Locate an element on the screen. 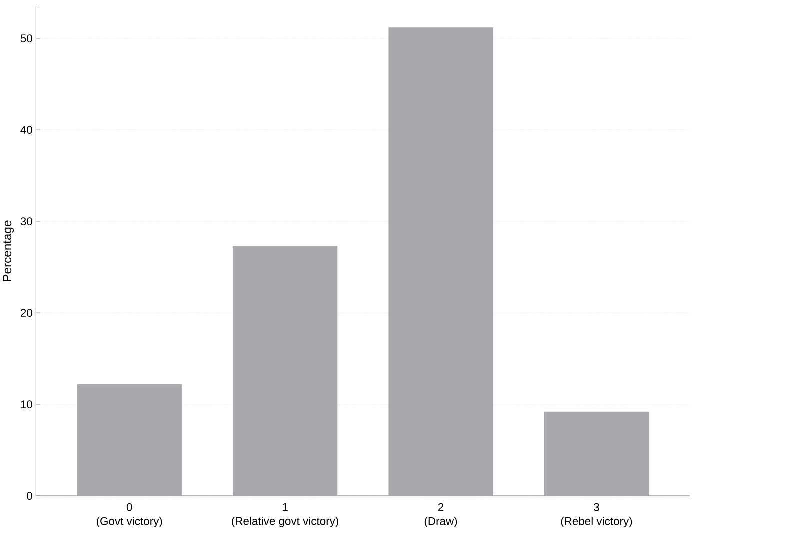  y-tick-label: 30 is located at coordinates (26, 222).